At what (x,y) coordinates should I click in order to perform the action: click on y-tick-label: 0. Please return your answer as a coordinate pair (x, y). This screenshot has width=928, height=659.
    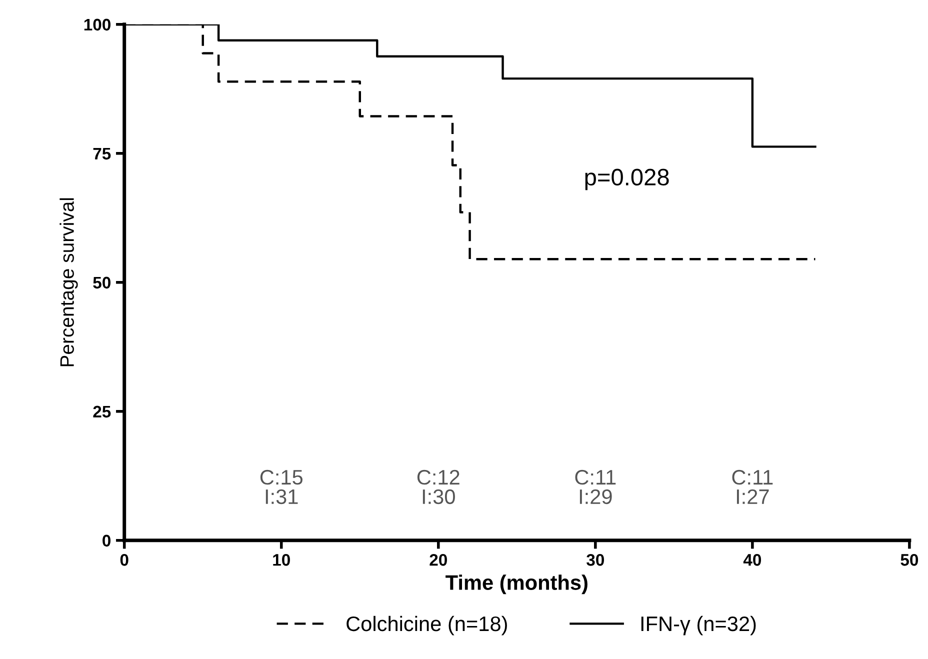
    Looking at the image, I should click on (106, 540).